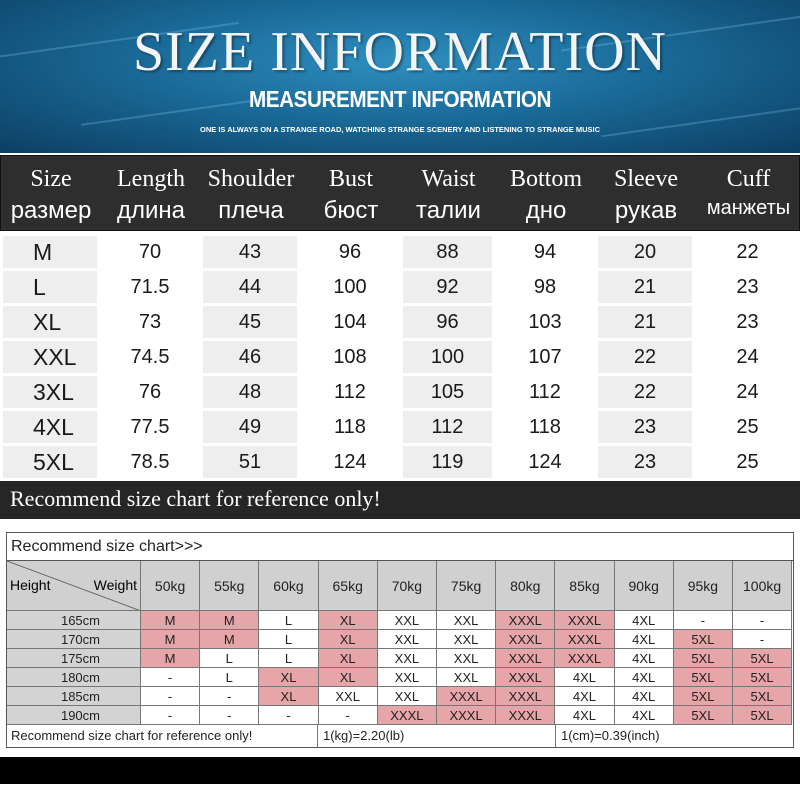  Describe the element at coordinates (400, 322) in the screenshot. I see `size-row: XL 73 45 104 96 103 21 23` at that location.